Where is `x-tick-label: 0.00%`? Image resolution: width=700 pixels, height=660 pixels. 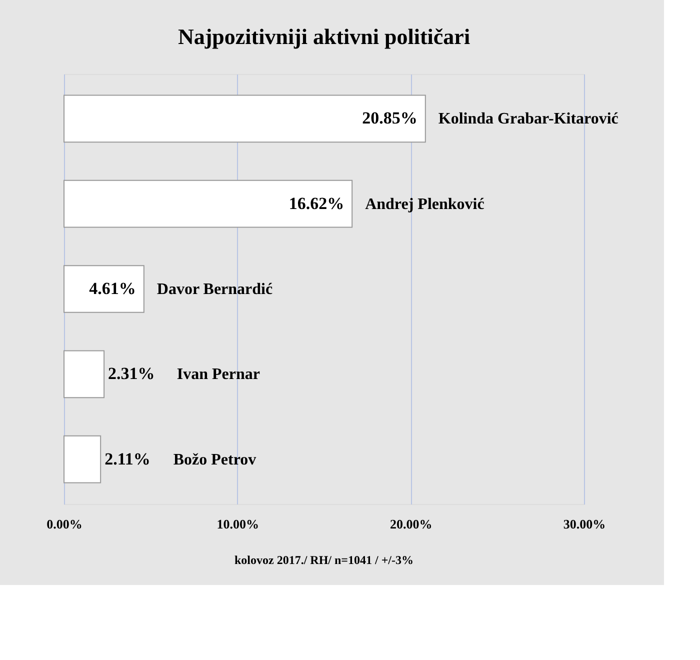 x-tick-label: 0.00% is located at coordinates (64, 524).